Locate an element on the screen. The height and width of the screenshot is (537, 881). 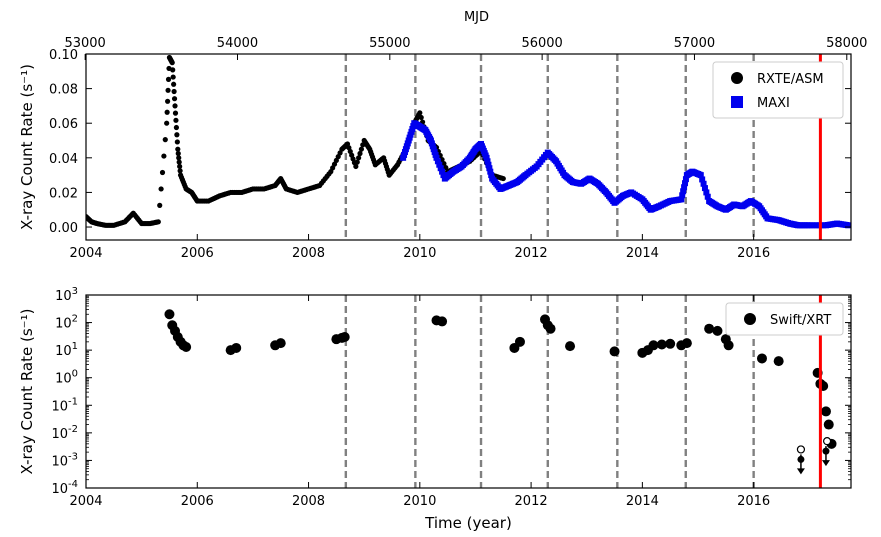
y-tick-label-bottom-4: 10⁰ is located at coordinates (66, 378).